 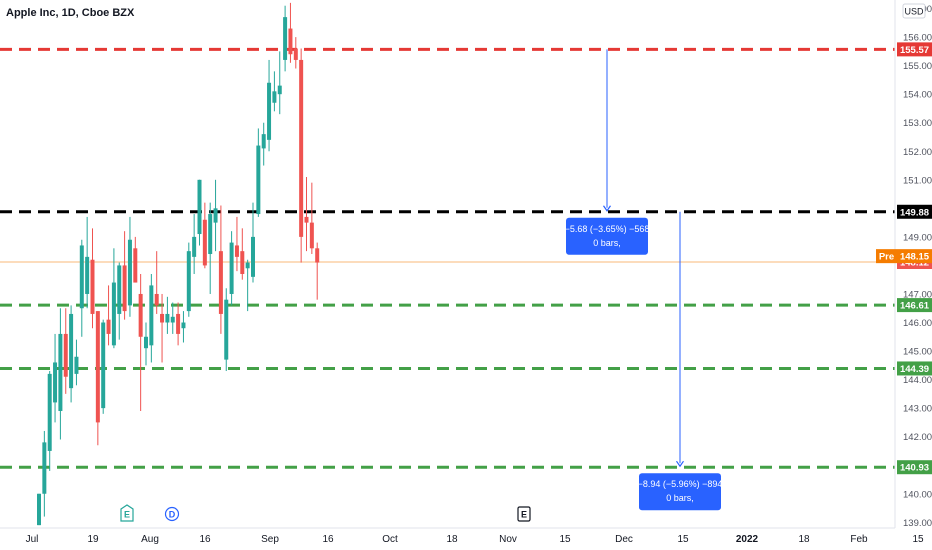 I want to click on level-price-label: 155.57, so click(x=914, y=50).